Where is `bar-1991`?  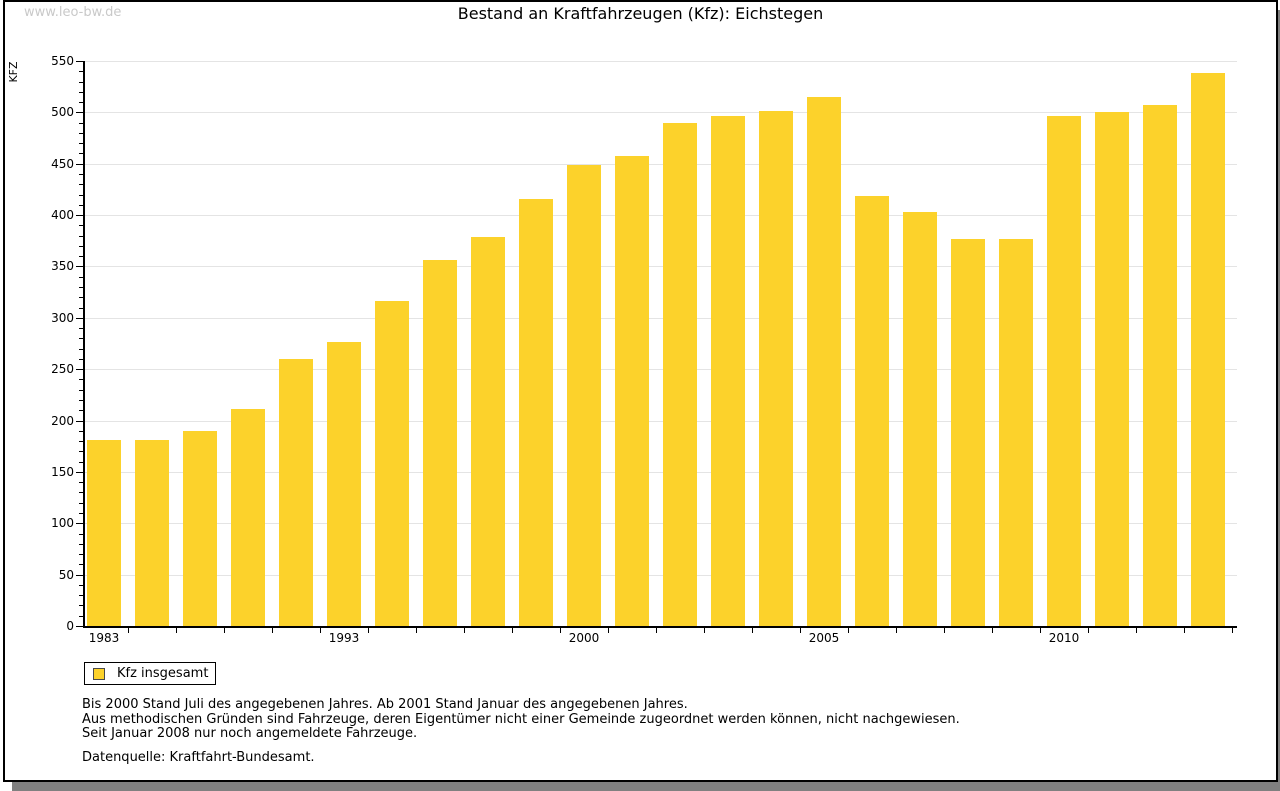 bar-1991 is located at coordinates (296, 492).